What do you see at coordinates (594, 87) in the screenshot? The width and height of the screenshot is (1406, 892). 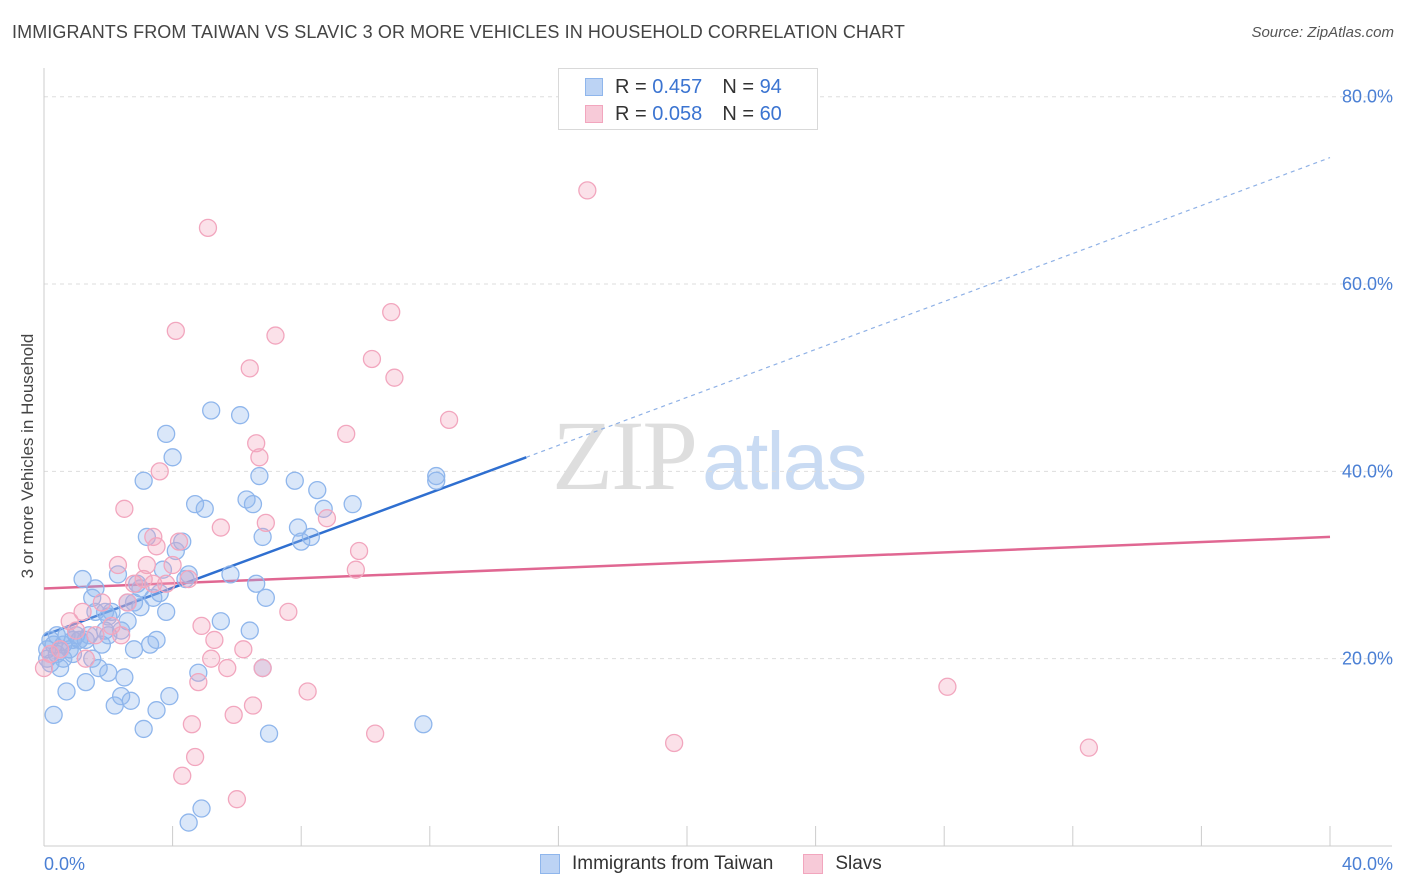 I see `legend-swatch-taiwan` at bounding box center [594, 87].